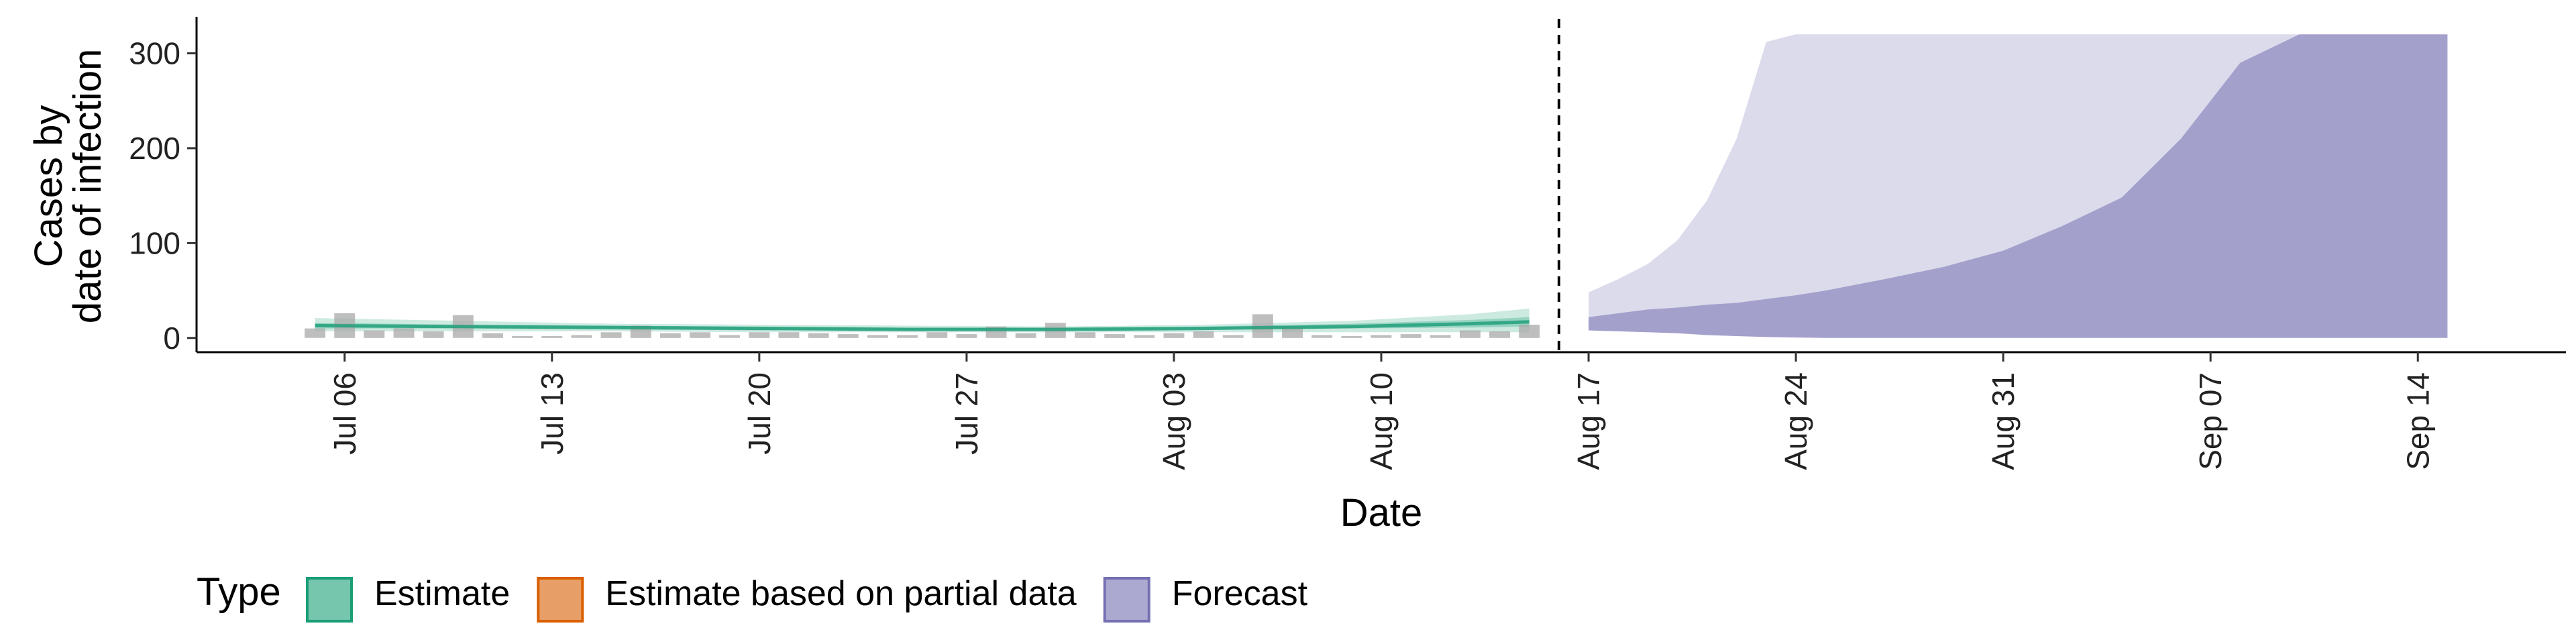 This screenshot has width=2576, height=644. Describe the element at coordinates (2210, 421) in the screenshot. I see `x-tick-label: Sep 07` at that location.